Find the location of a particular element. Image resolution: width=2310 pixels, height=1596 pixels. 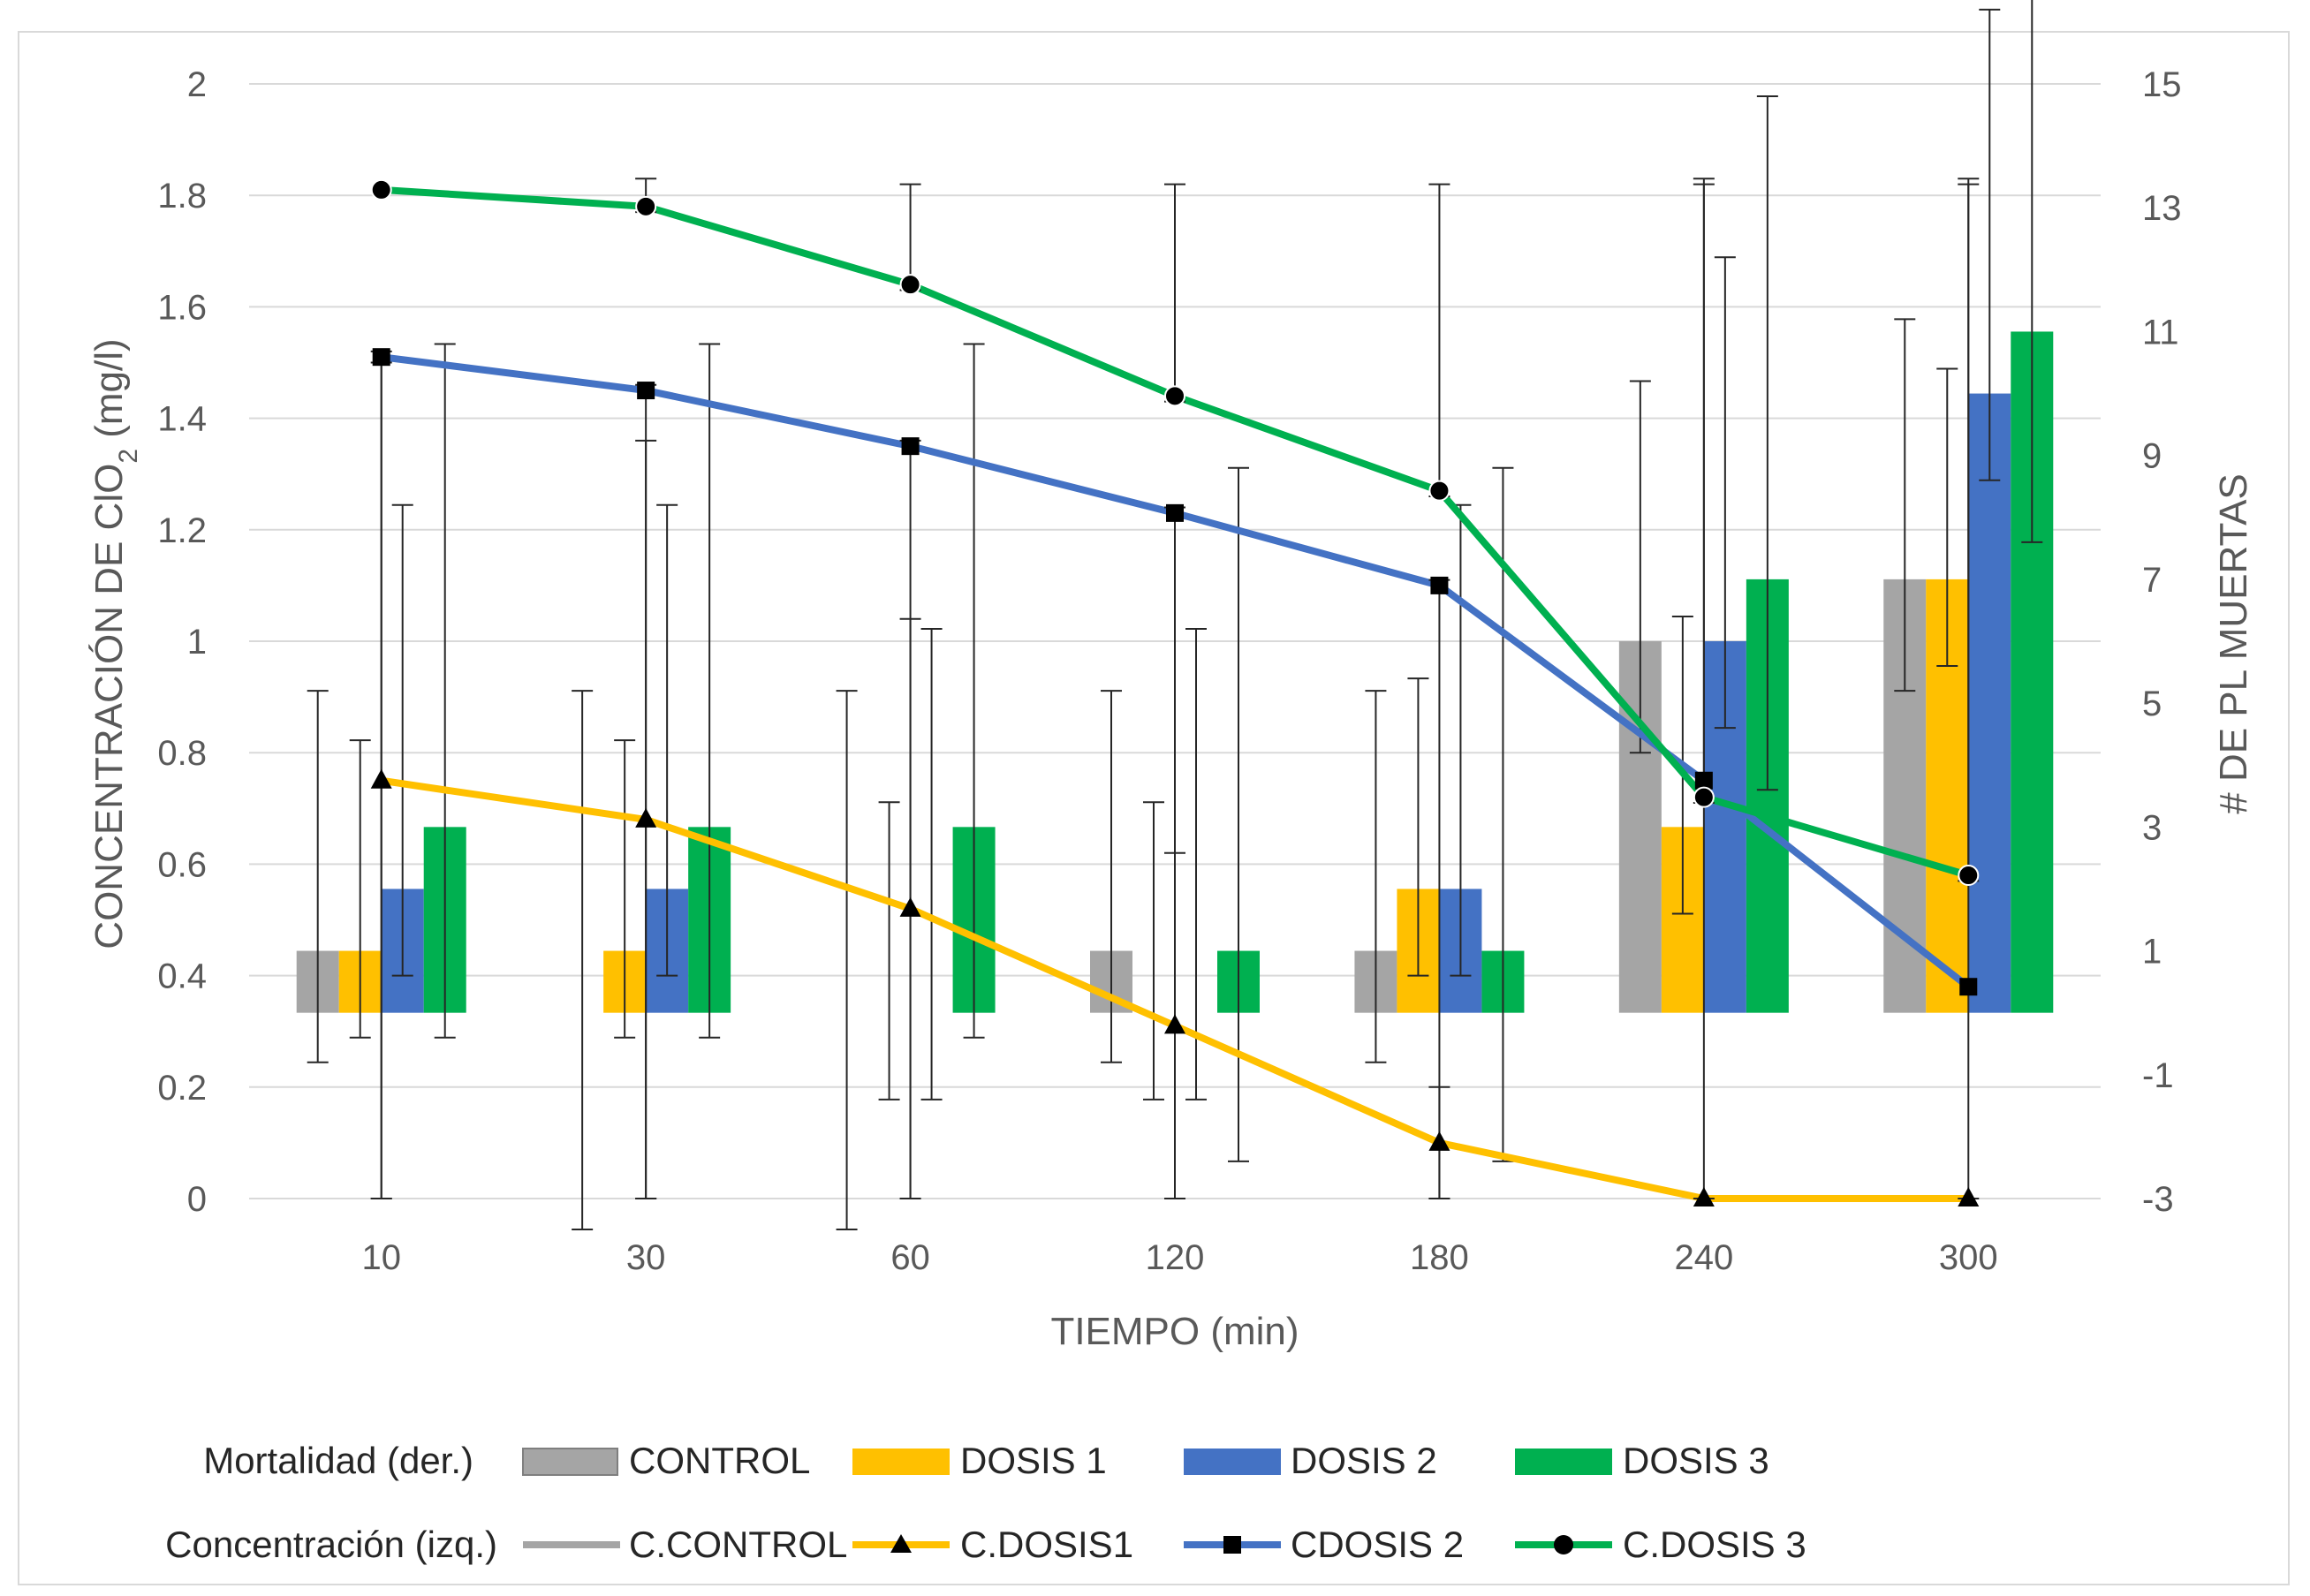

legend-item-dosis-1: DOSIS 1 is located at coordinates (979, 1460).